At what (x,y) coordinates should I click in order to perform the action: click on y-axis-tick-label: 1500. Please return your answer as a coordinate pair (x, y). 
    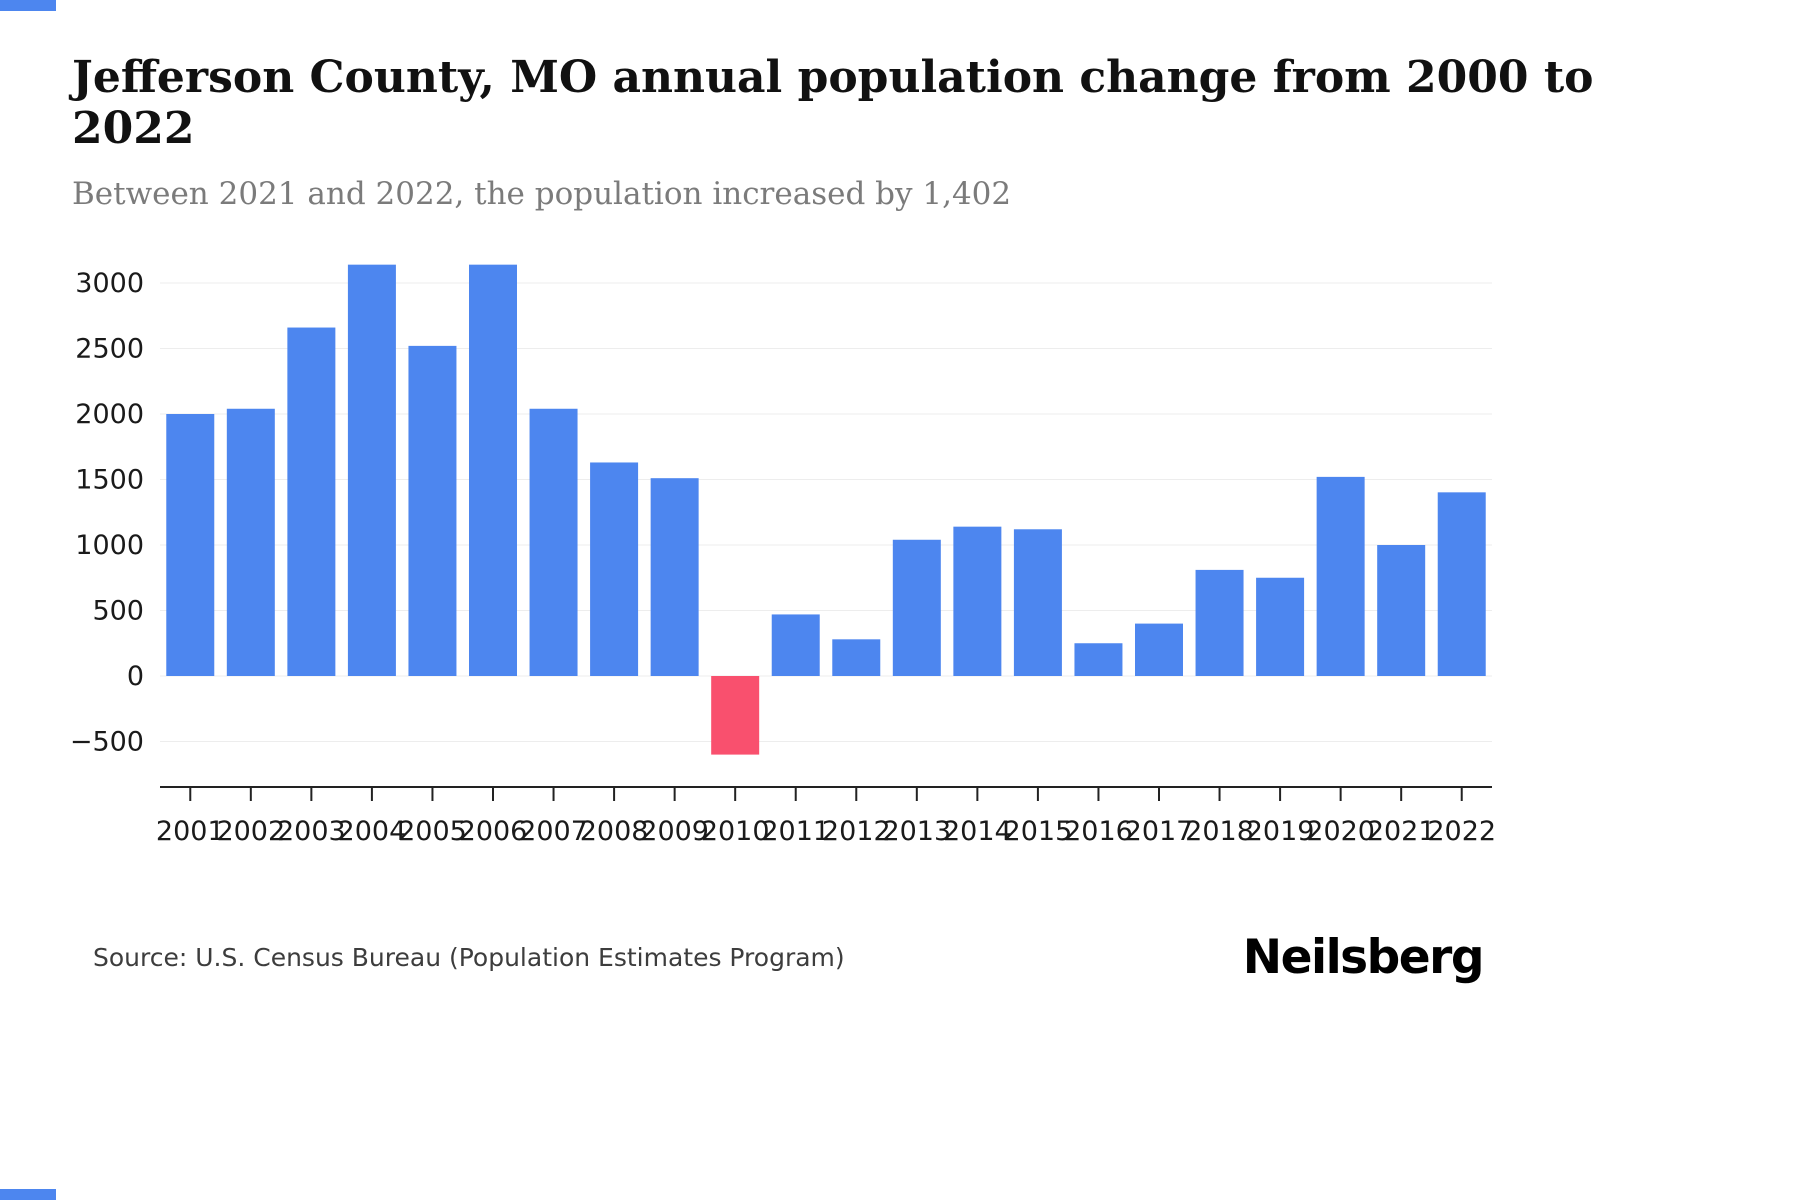
    Looking at the image, I should click on (109, 480).